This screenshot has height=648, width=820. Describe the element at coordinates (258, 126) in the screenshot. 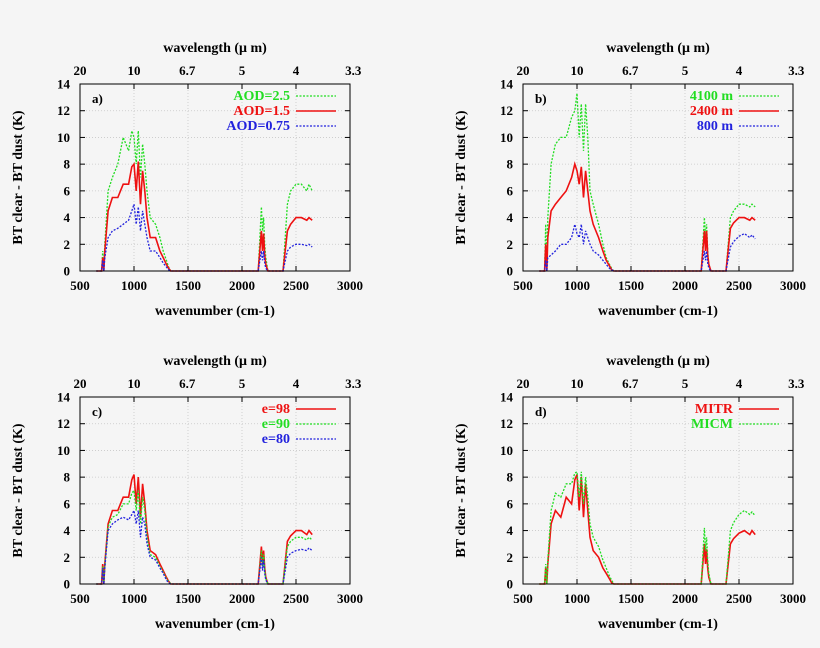

I see `legend-label: AOD=0.75` at that location.